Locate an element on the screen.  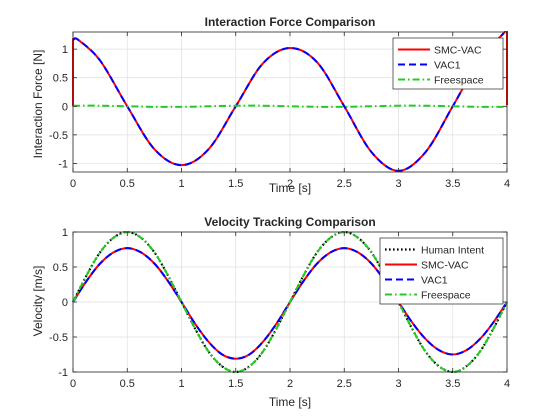
velocity-x-tick-label: 0 is located at coordinates (73, 384).